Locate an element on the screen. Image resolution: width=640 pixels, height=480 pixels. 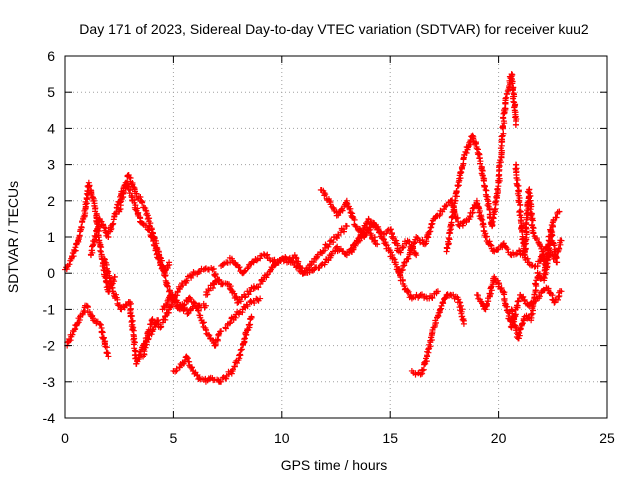
x-tick-label: 5 is located at coordinates (174, 438).